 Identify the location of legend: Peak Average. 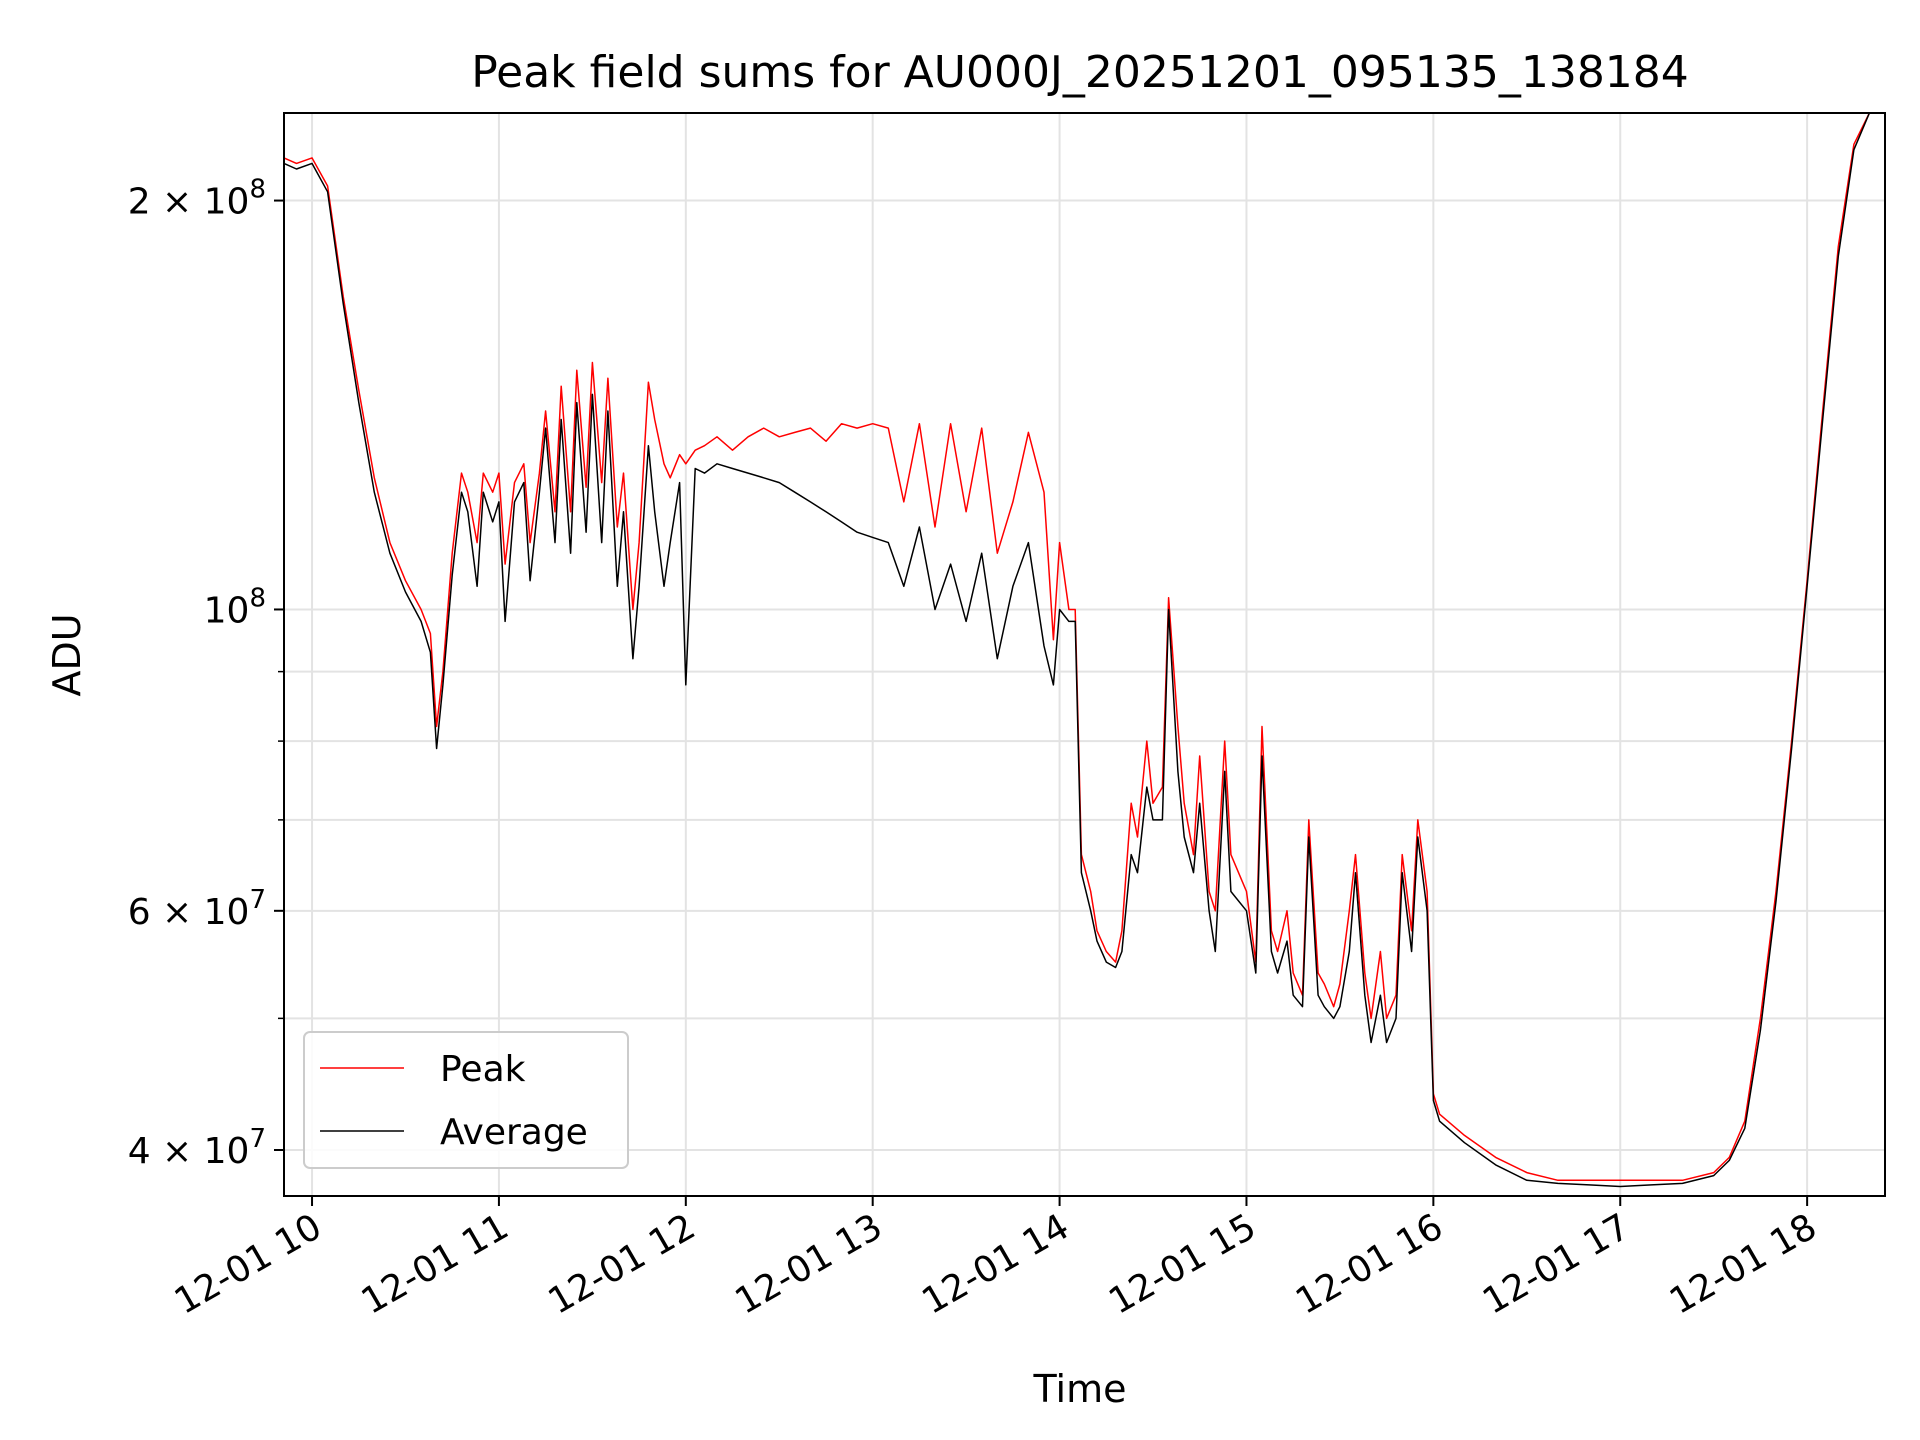
(466, 1100).